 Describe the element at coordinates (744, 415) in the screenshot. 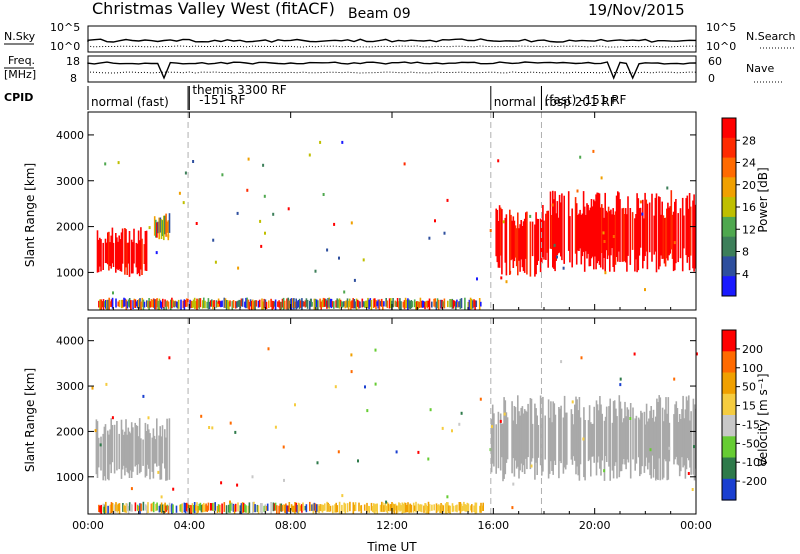

I see `velocity-colorbar: 200 100 50 15 -15 -50 -100 -200` at that location.